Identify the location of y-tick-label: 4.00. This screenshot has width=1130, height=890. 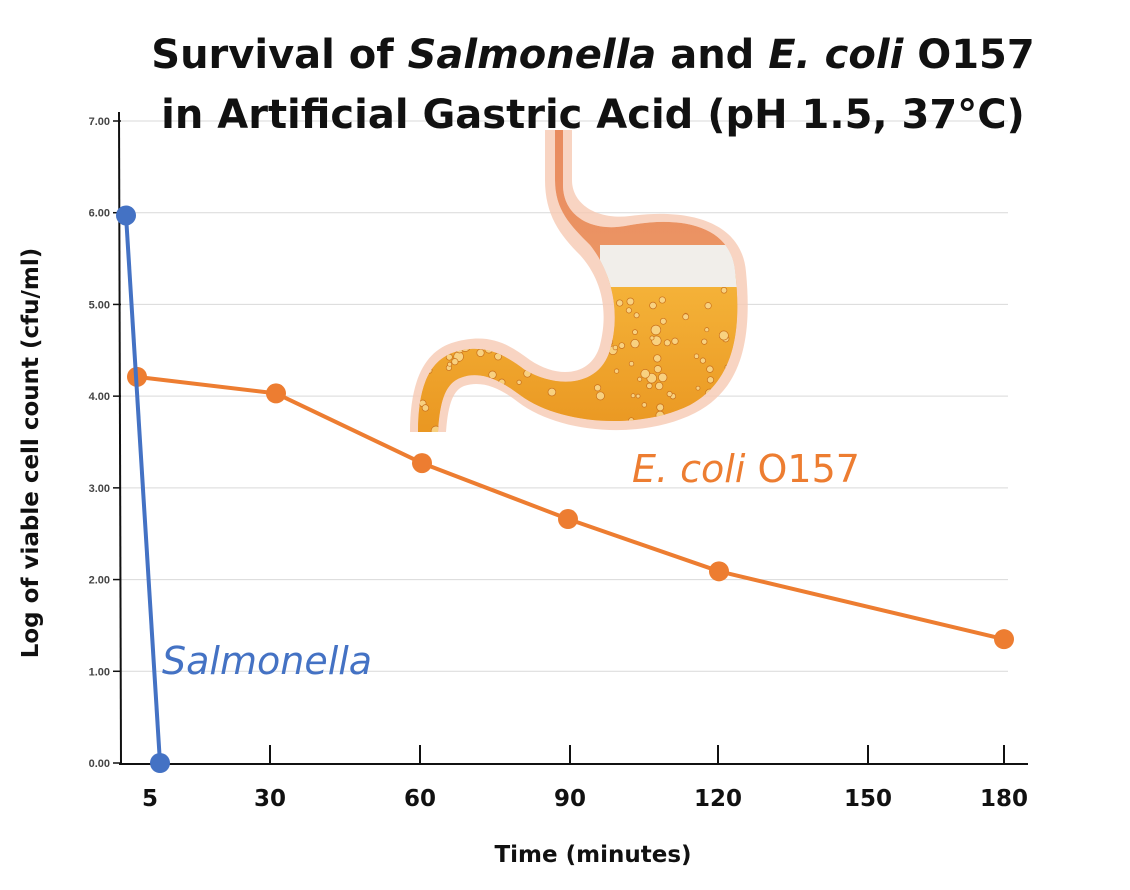
(99, 397).